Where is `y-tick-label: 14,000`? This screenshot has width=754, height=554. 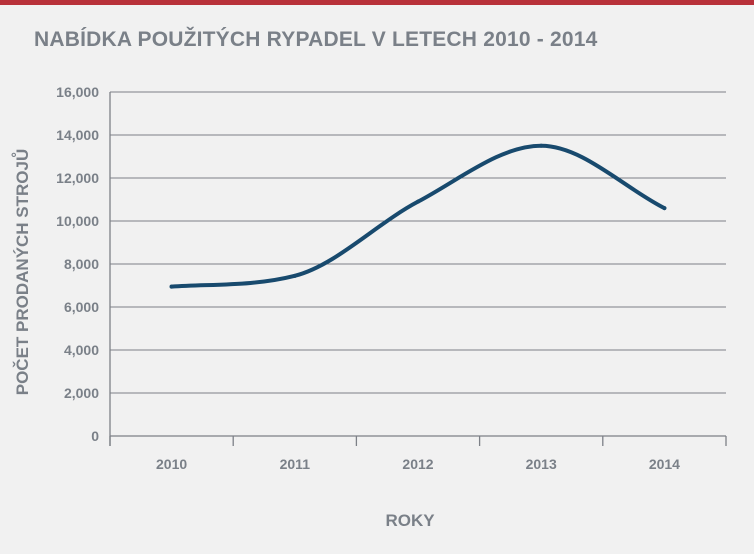 y-tick-label: 14,000 is located at coordinates (77, 135).